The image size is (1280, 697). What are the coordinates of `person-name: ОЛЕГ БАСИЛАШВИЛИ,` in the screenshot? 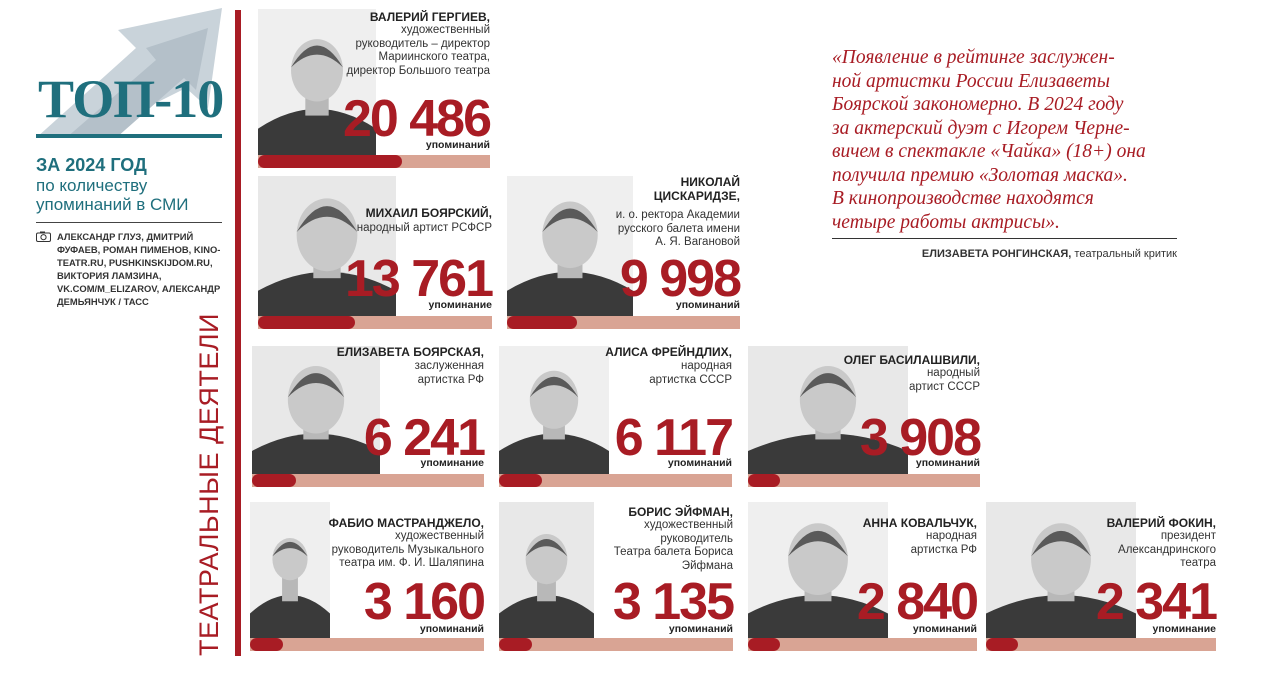 It's located at (911, 360).